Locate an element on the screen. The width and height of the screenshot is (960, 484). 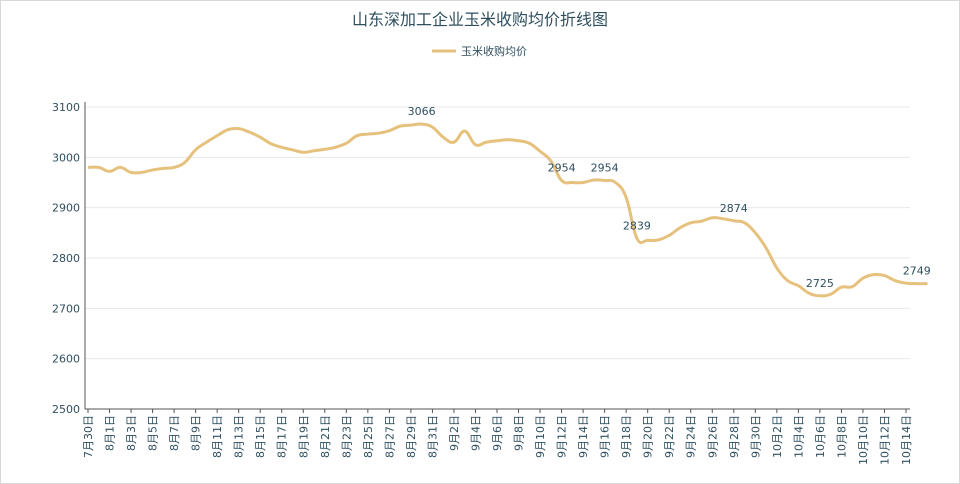
x-tick-label: 10月8日 is located at coordinates (841, 436).